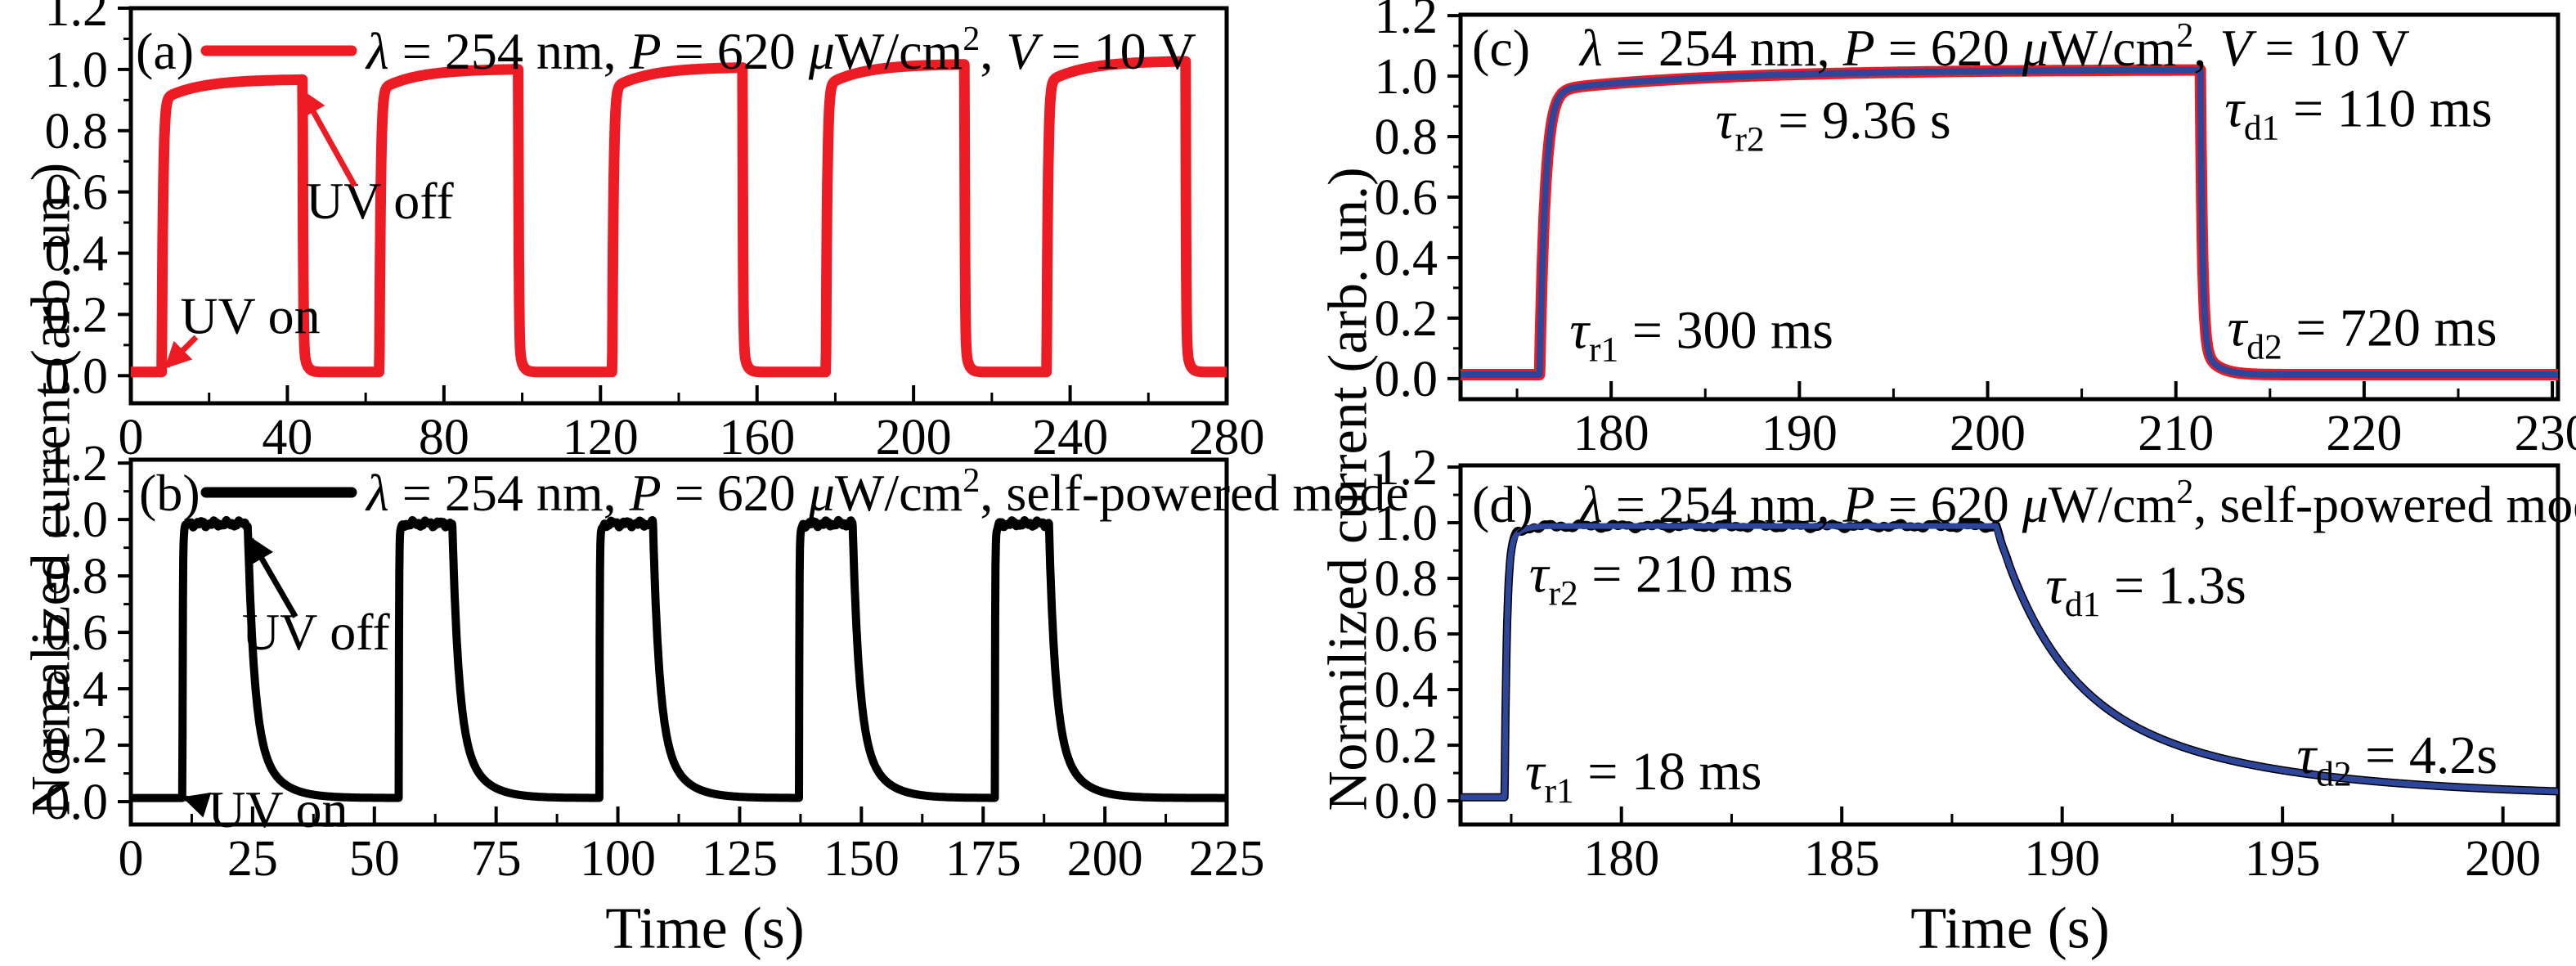  Describe the element at coordinates (169, 493) in the screenshot. I see `panel-tag: (b)` at that location.